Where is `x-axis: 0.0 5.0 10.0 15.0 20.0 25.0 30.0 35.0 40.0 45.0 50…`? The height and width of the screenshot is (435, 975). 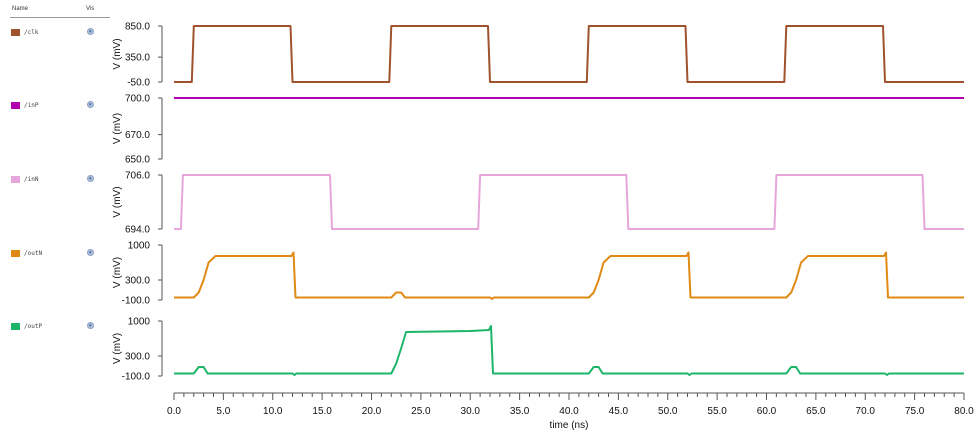 x-axis: 0.0 5.0 10.0 15.0 20.0 25.0 30.0 35.0 40.0 45.0 50… is located at coordinates (570, 411).